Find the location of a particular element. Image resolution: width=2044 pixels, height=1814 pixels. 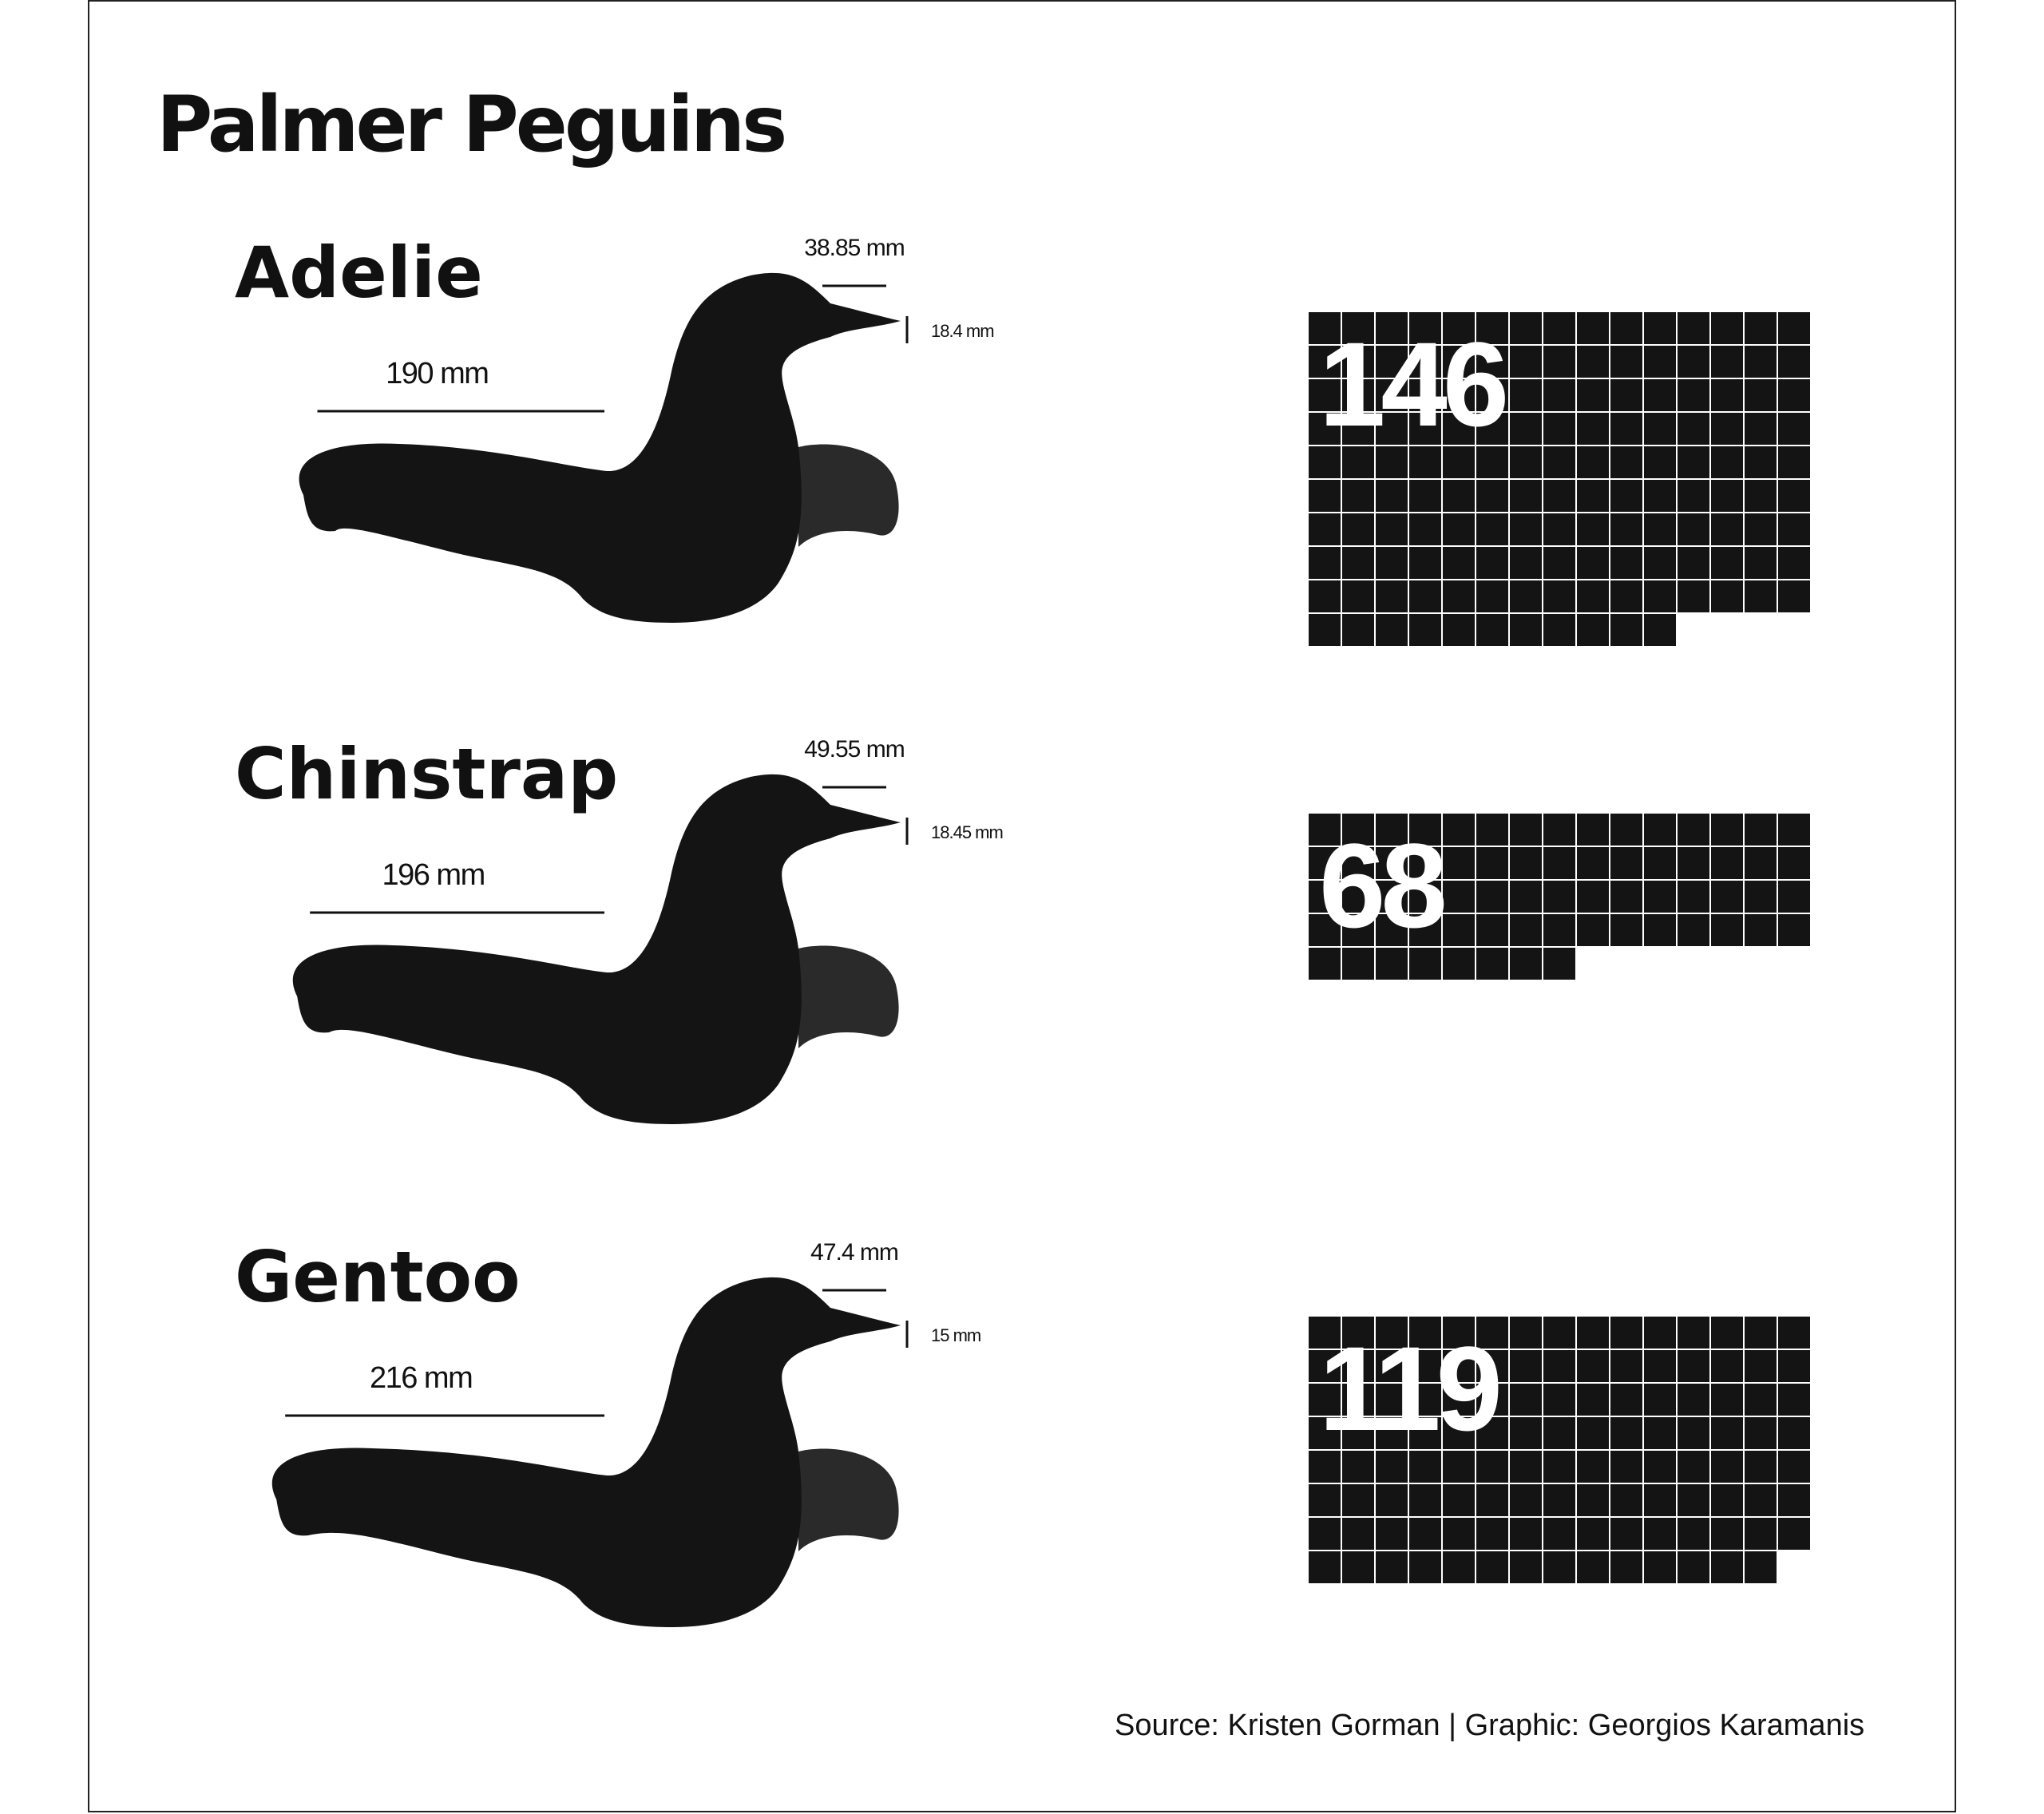

culmen-length-label: 38.85 mm is located at coordinates (854, 248).